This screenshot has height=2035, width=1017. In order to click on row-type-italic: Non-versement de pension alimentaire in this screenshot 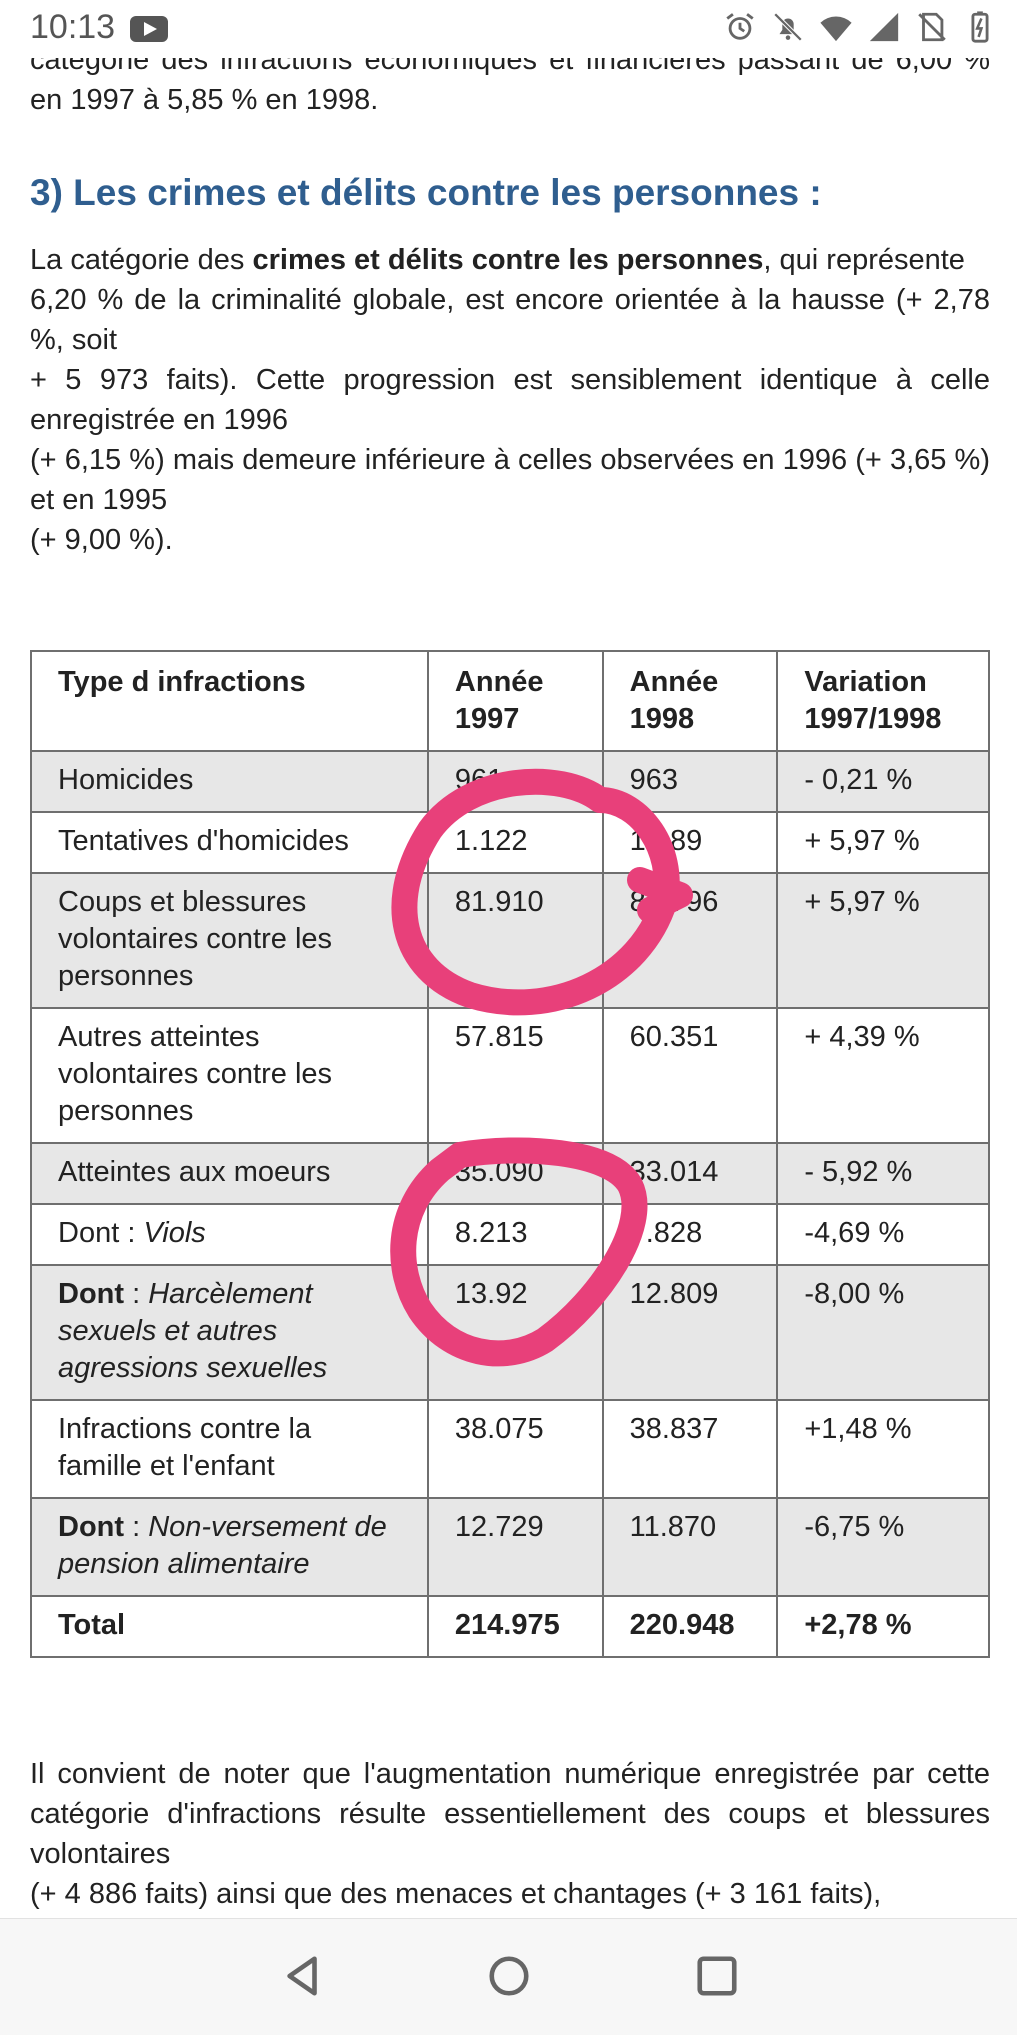, I will do `click(222, 1545)`.